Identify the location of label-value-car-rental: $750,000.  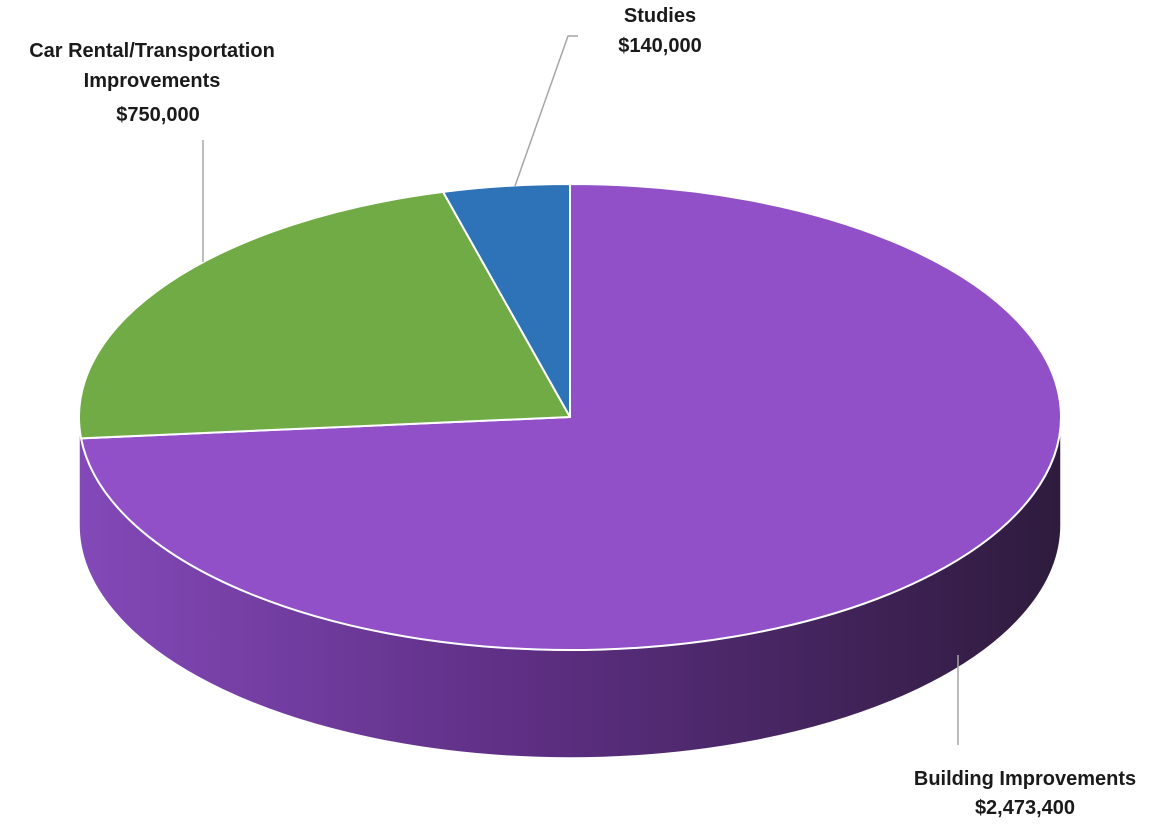
(157, 115).